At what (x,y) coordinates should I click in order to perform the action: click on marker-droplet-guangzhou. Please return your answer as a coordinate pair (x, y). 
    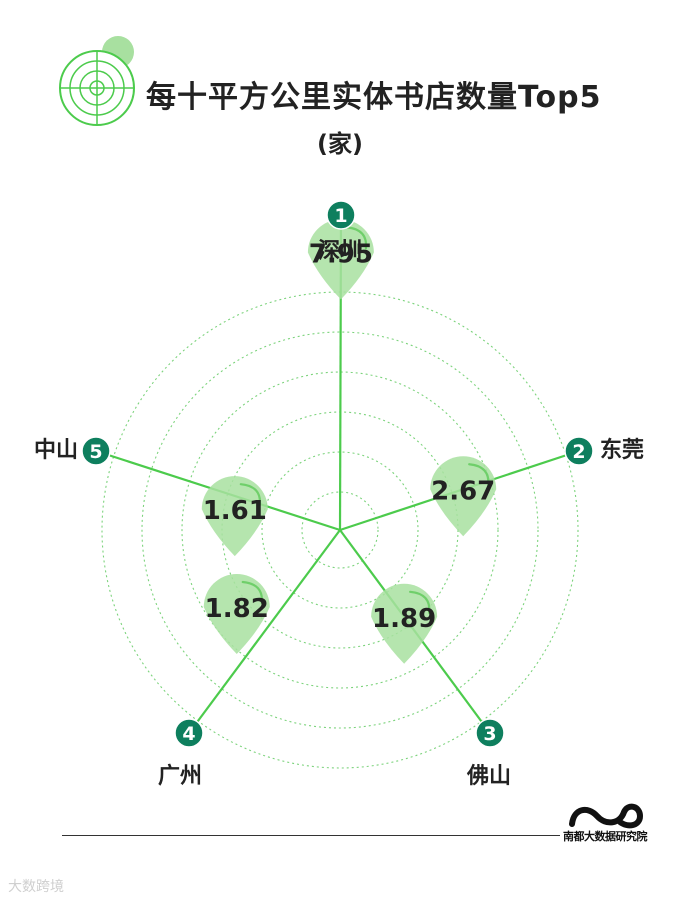
    Looking at the image, I should click on (236, 614).